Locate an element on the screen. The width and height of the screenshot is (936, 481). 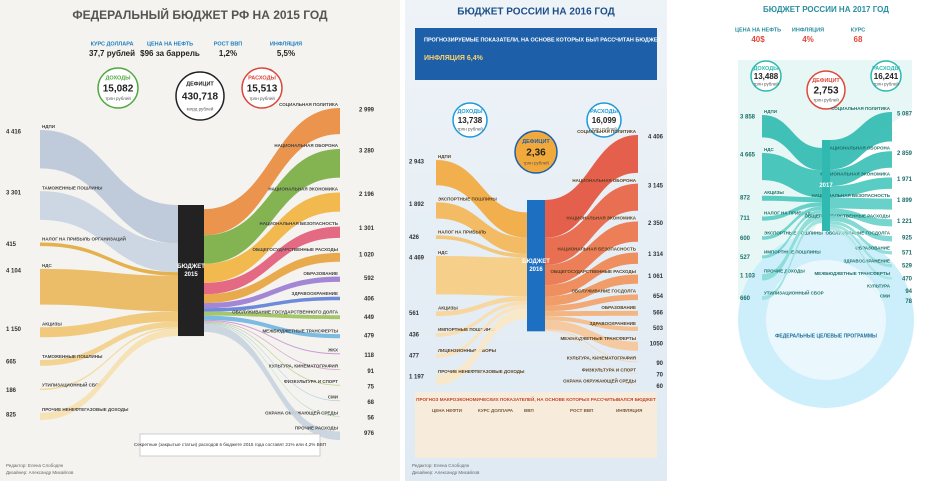
income-amount: 1 197 is located at coordinates (417, 377).